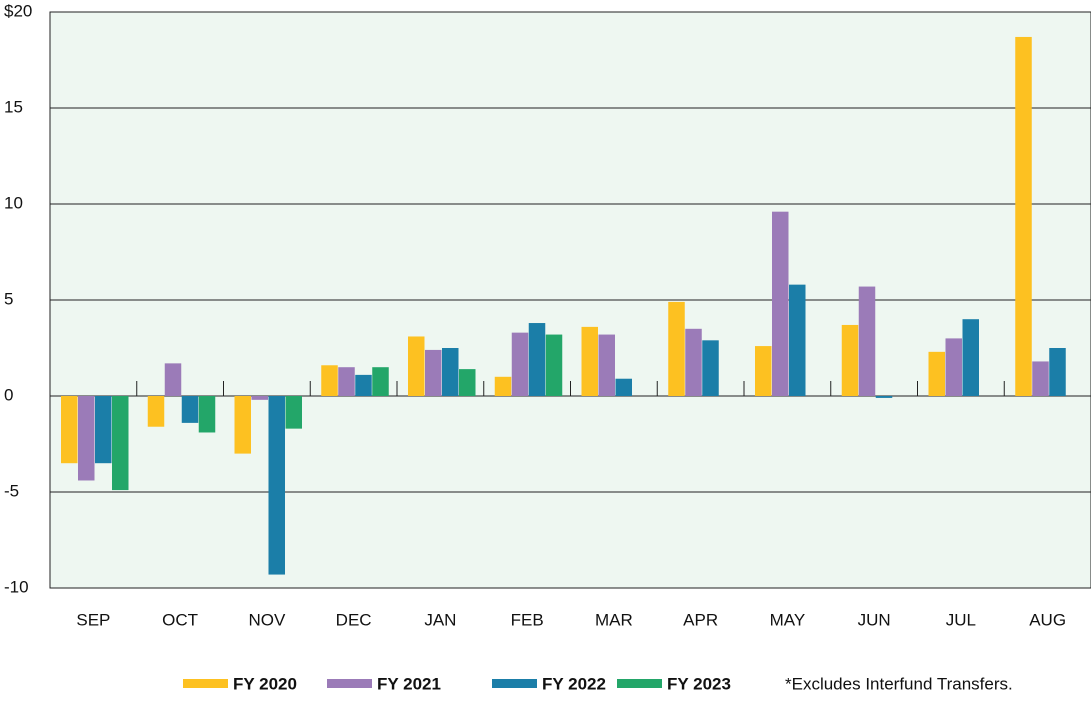  I want to click on x-tick-label: MAR, so click(614, 619).